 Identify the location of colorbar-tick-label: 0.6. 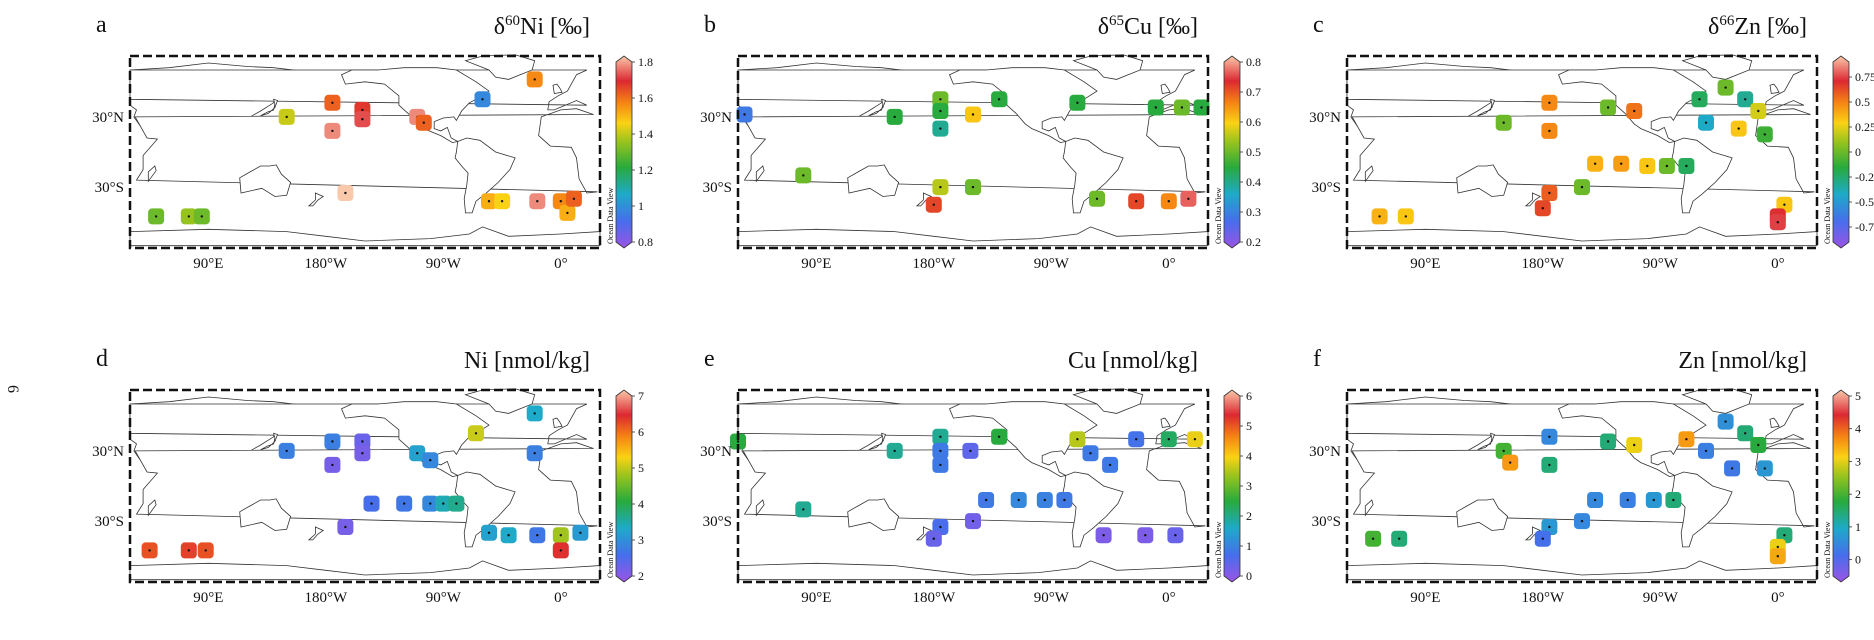
(1253, 122).